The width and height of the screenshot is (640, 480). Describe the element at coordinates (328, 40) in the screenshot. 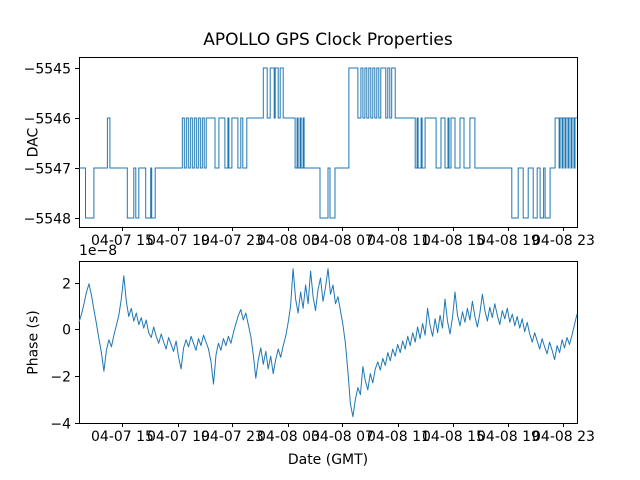

I see `chart-title: APOLLO GPS Clock Properties` at that location.